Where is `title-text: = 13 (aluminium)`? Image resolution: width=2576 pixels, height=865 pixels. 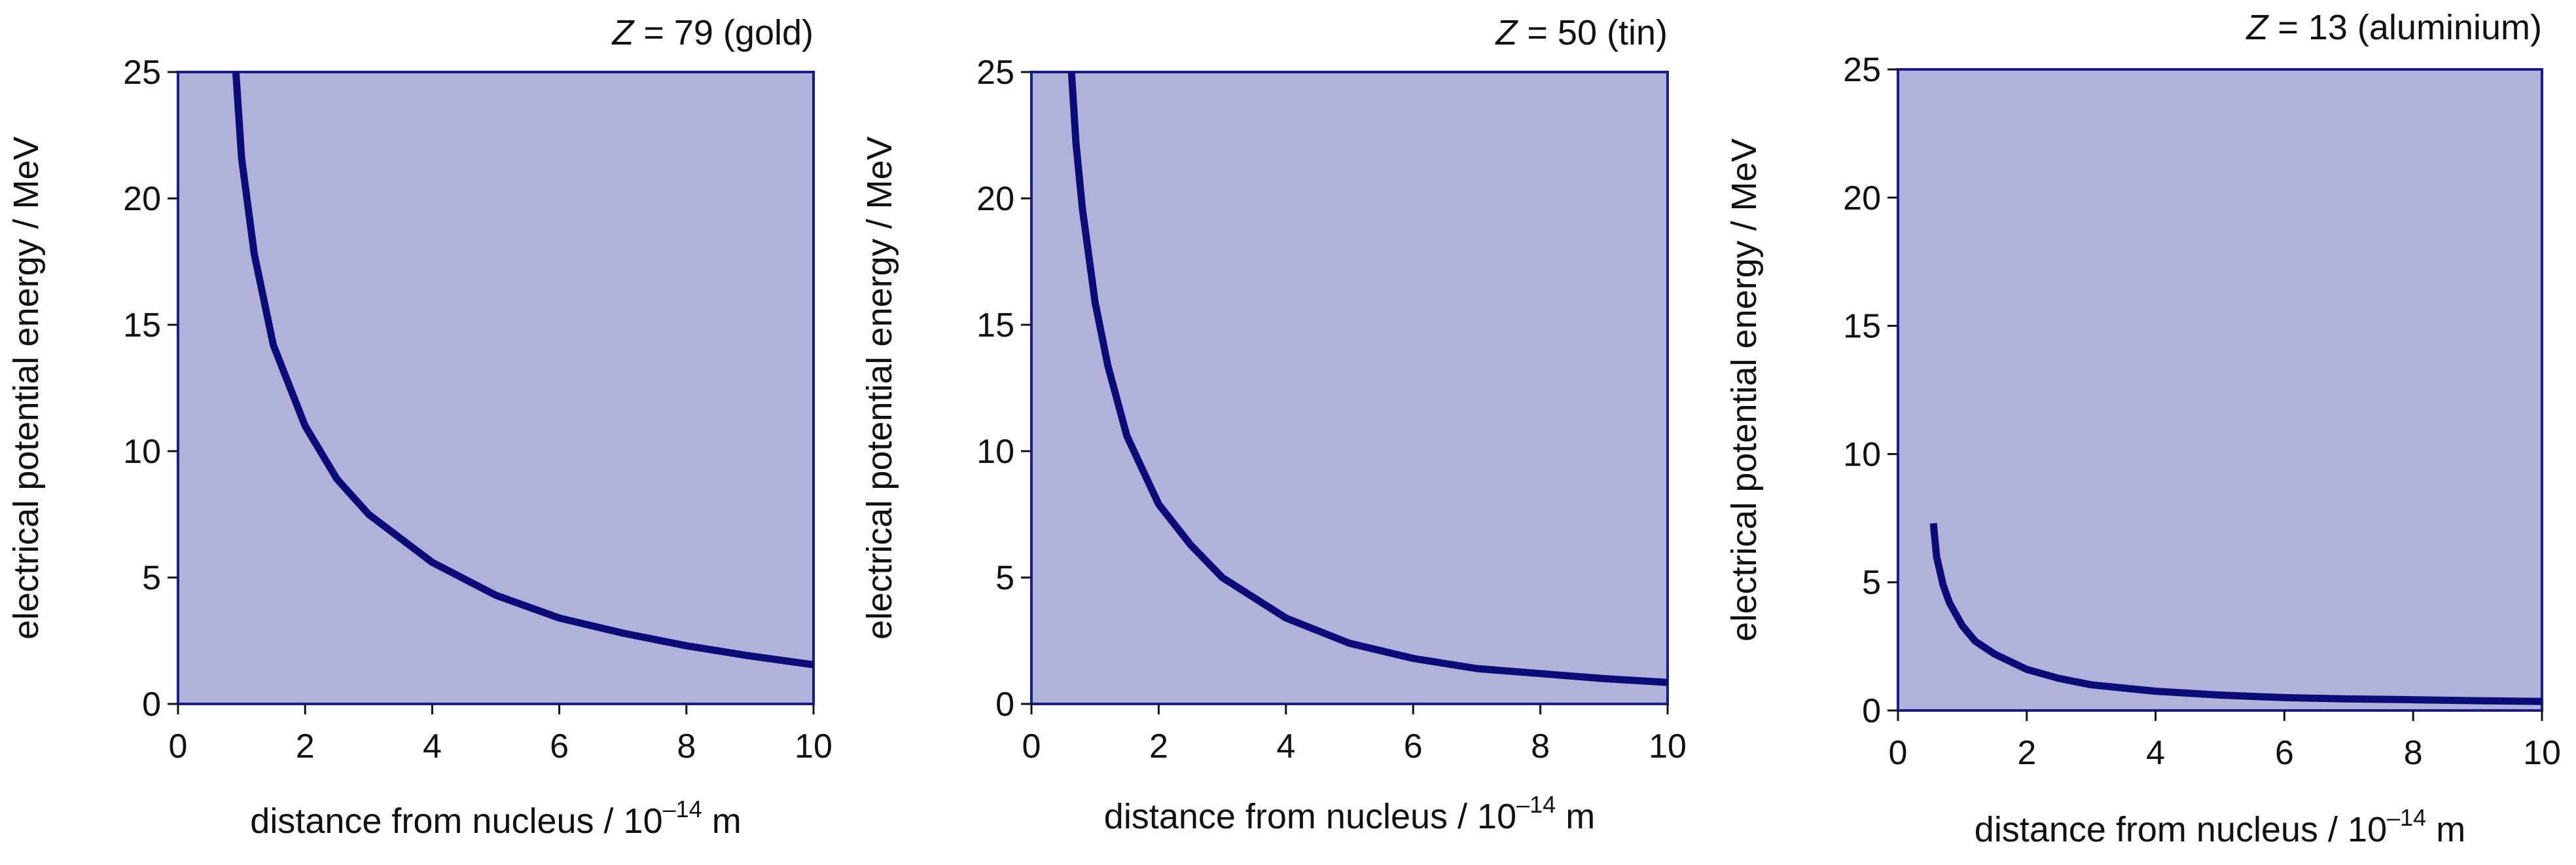 title-text: = 13 (aluminium) is located at coordinates (2405, 27).